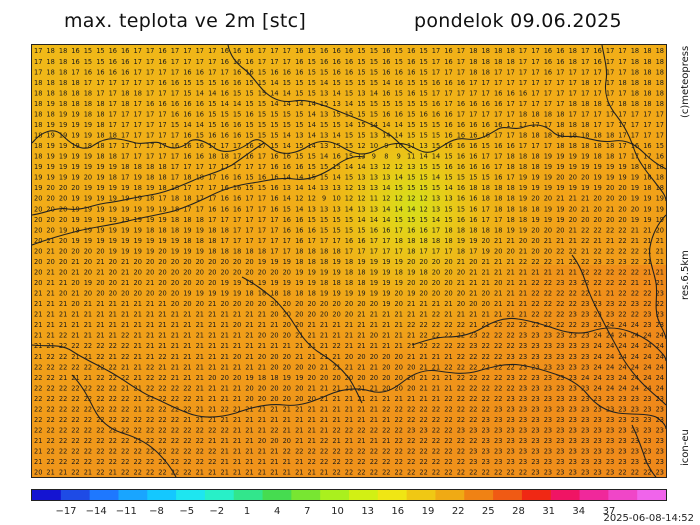 This screenshot has width=700, height=525. I want to click on colorbar-segment, so click(479, 495).